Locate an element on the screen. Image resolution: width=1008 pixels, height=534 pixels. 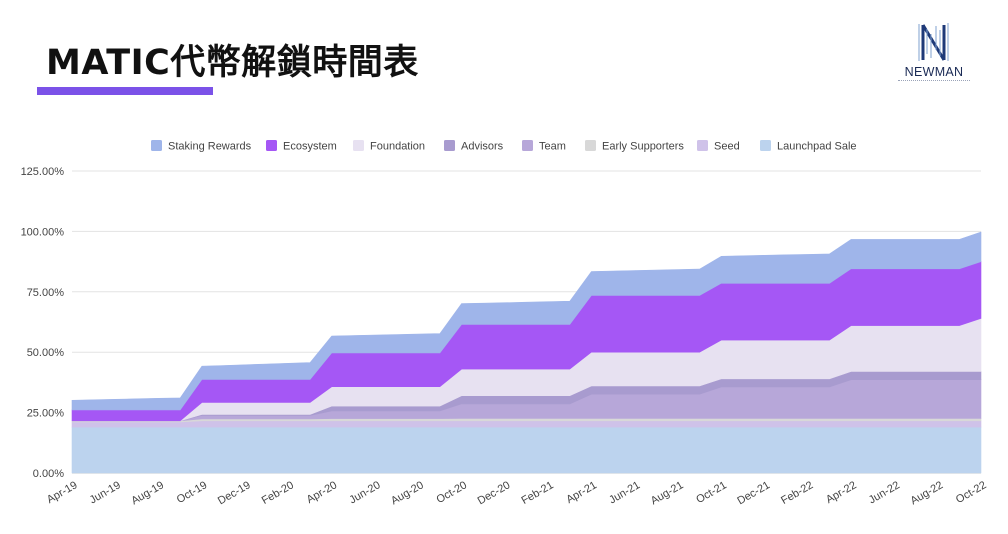
y-tick-label: 75.00% is located at coordinates (46, 293).